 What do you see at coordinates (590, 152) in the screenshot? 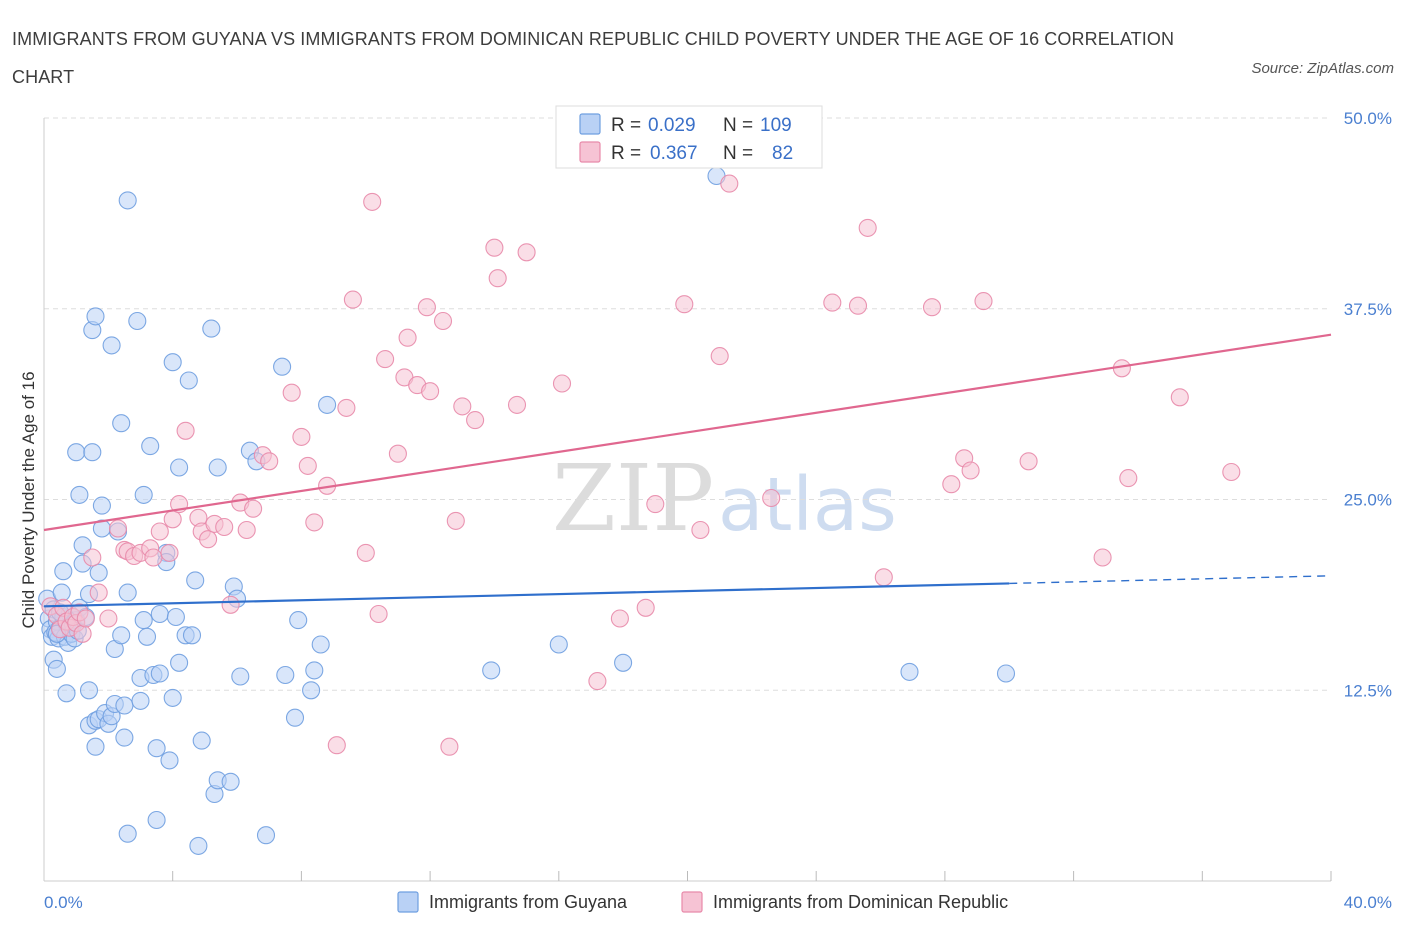
I see `legend-swatch-dominican` at bounding box center [590, 152].